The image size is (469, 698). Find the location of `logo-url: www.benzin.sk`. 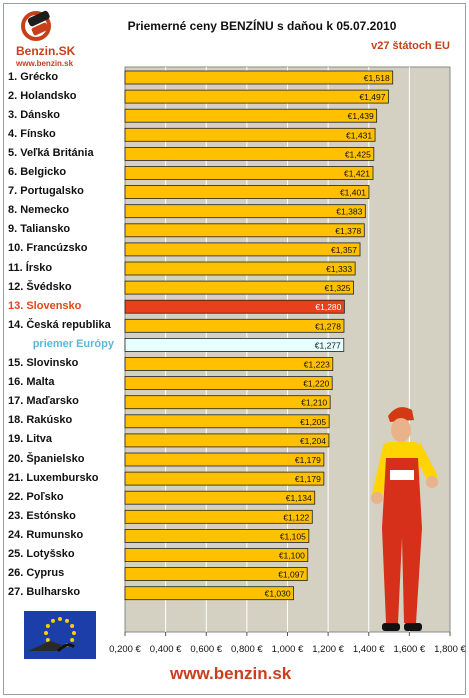

logo-url: www.benzin.sk is located at coordinates (45, 63).